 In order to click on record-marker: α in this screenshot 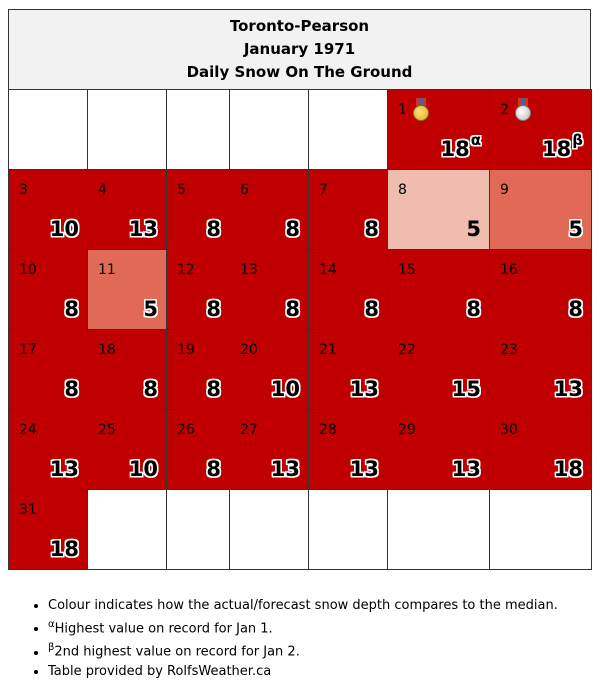, I will do `click(475, 140)`.